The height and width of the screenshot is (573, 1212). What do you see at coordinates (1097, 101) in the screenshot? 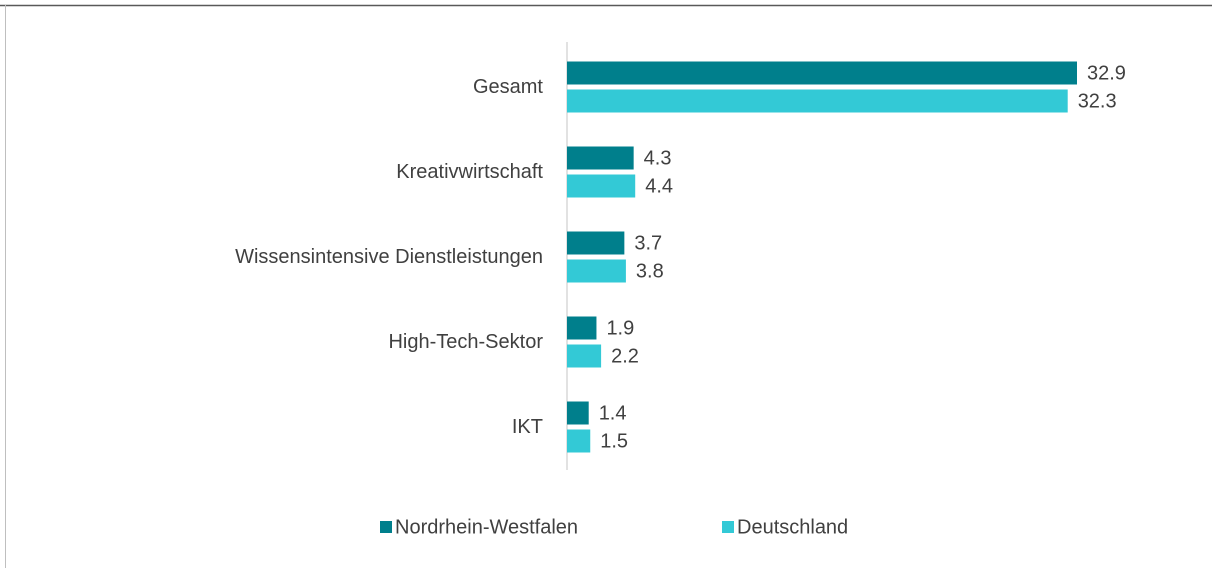
I see `value-label: 32.3` at bounding box center [1097, 101].